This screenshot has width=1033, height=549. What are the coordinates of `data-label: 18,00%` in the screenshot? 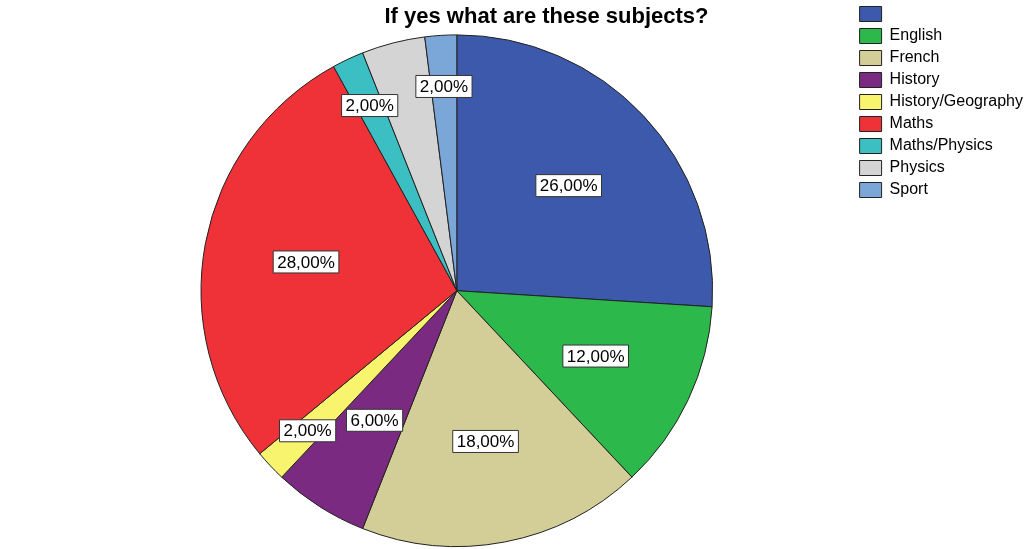 It's located at (485, 442).